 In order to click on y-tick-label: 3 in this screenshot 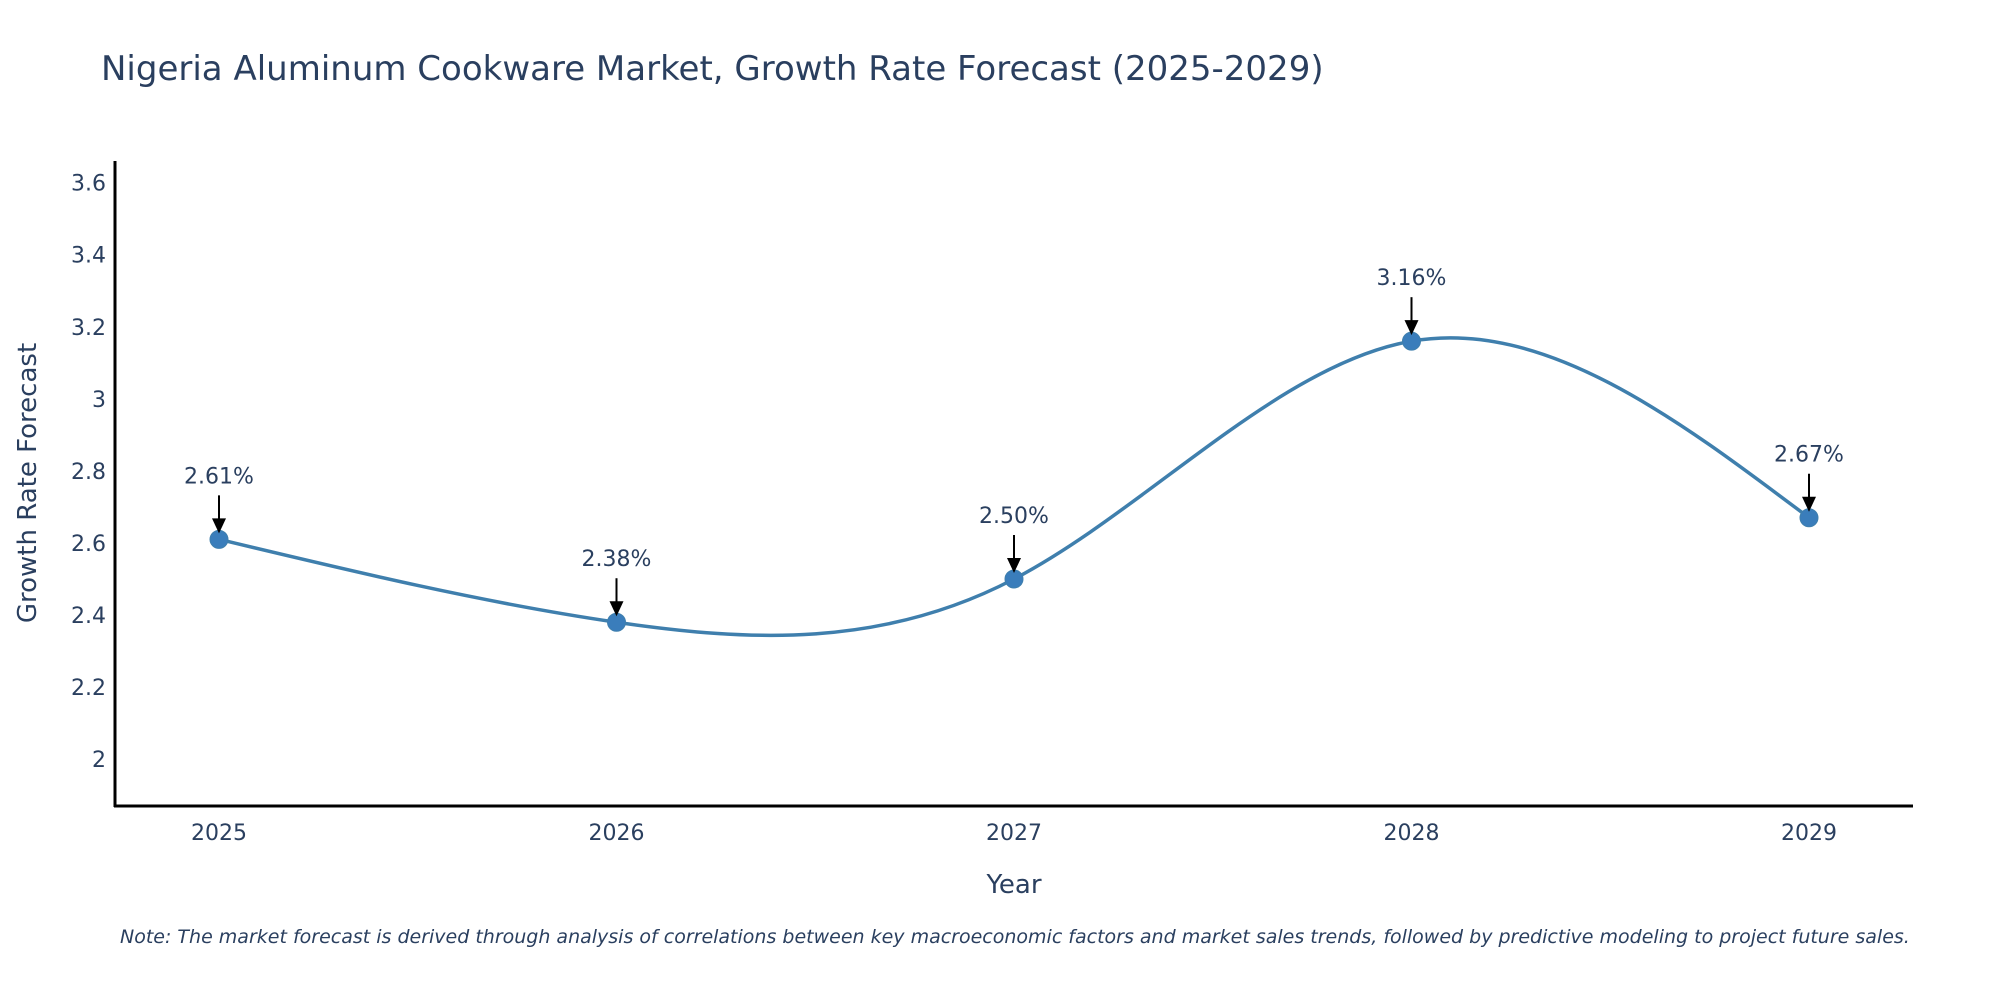, I will do `click(99, 400)`.